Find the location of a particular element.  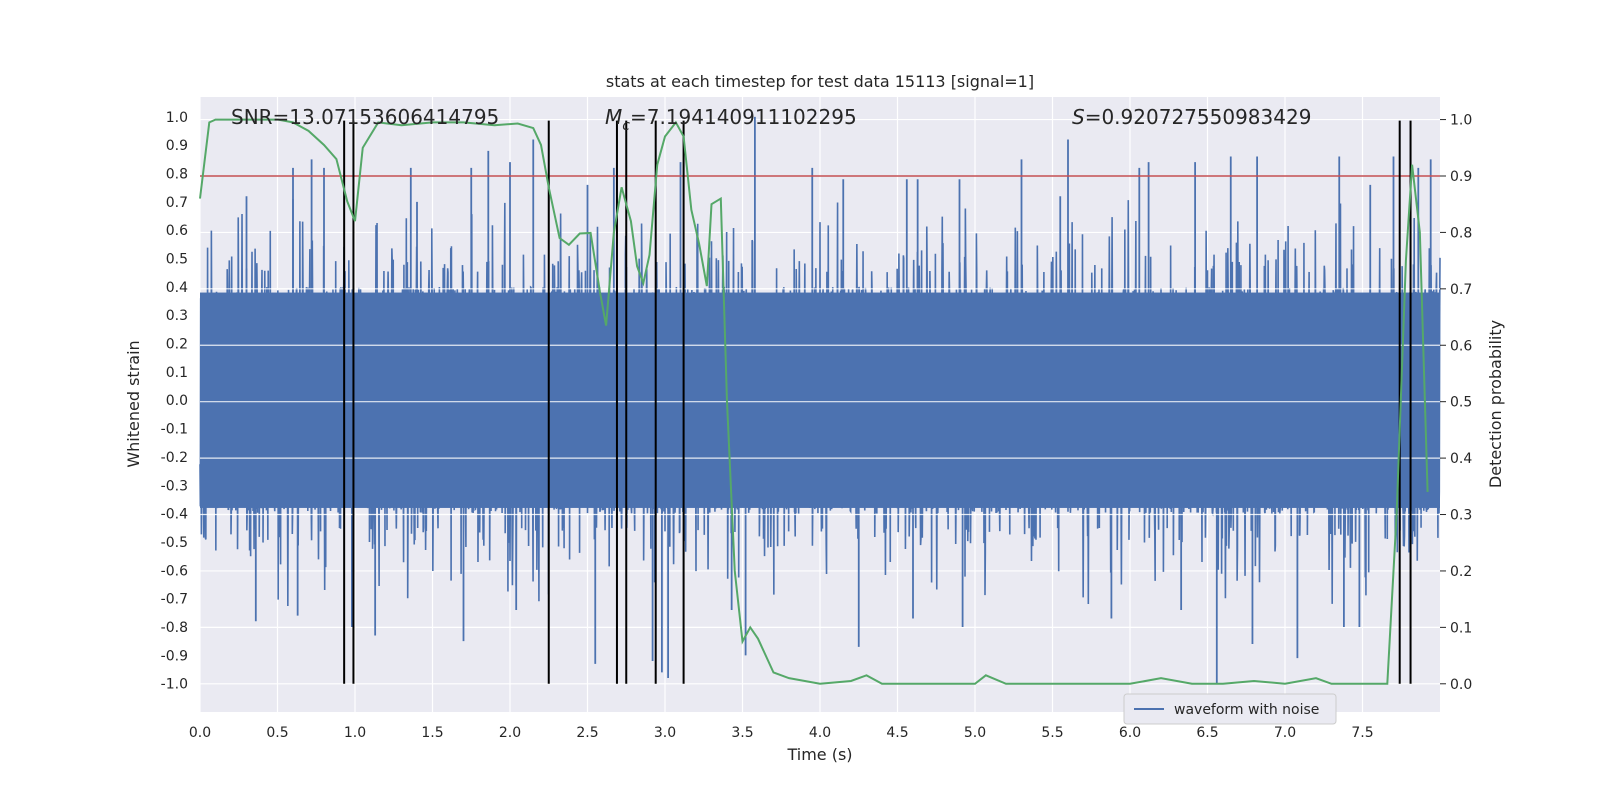

left-y-tick-label: -0.7 is located at coordinates (174, 600).